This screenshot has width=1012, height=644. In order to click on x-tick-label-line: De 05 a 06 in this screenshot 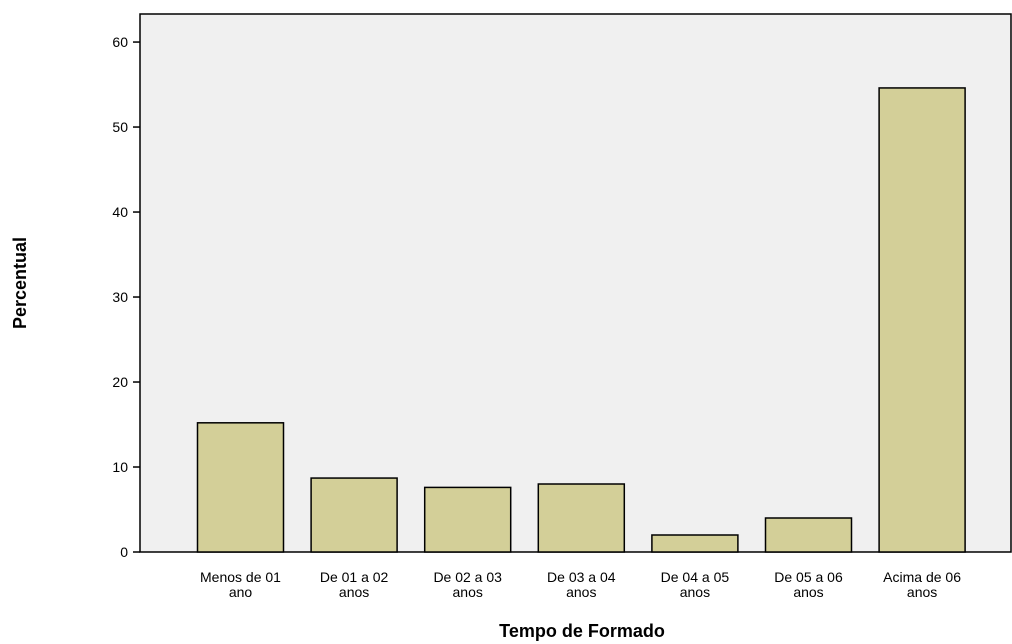, I will do `click(808, 577)`.